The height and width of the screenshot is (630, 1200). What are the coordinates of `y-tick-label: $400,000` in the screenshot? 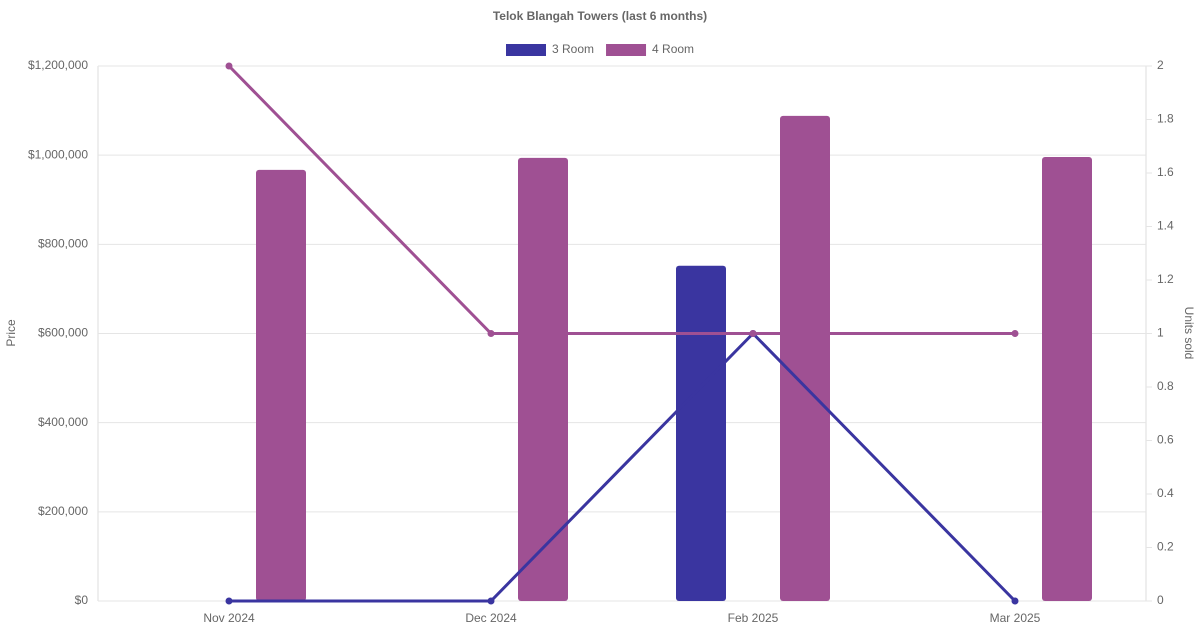 It's located at (63, 422).